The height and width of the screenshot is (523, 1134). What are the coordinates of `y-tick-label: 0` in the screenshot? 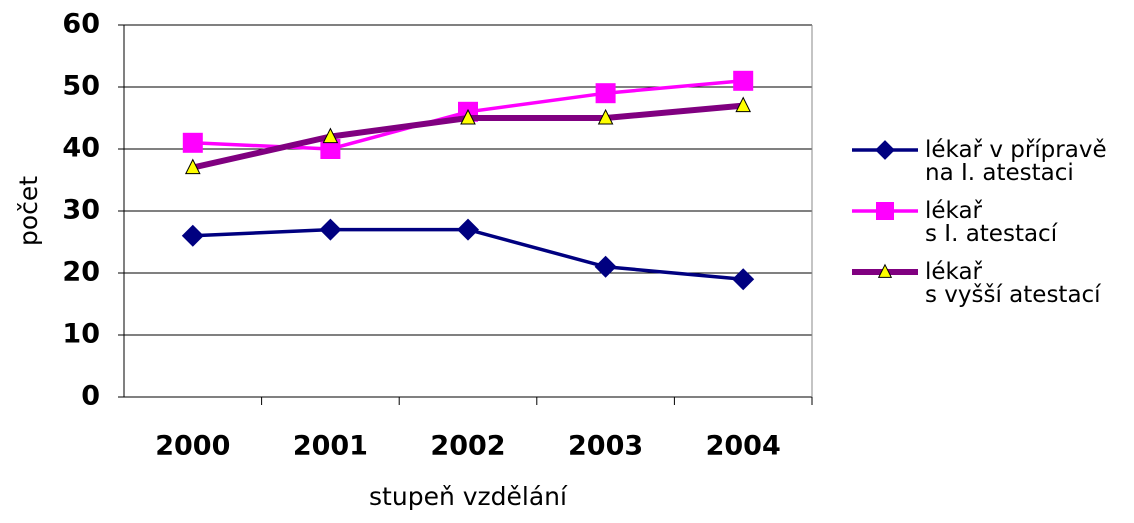 It's located at (90, 396).